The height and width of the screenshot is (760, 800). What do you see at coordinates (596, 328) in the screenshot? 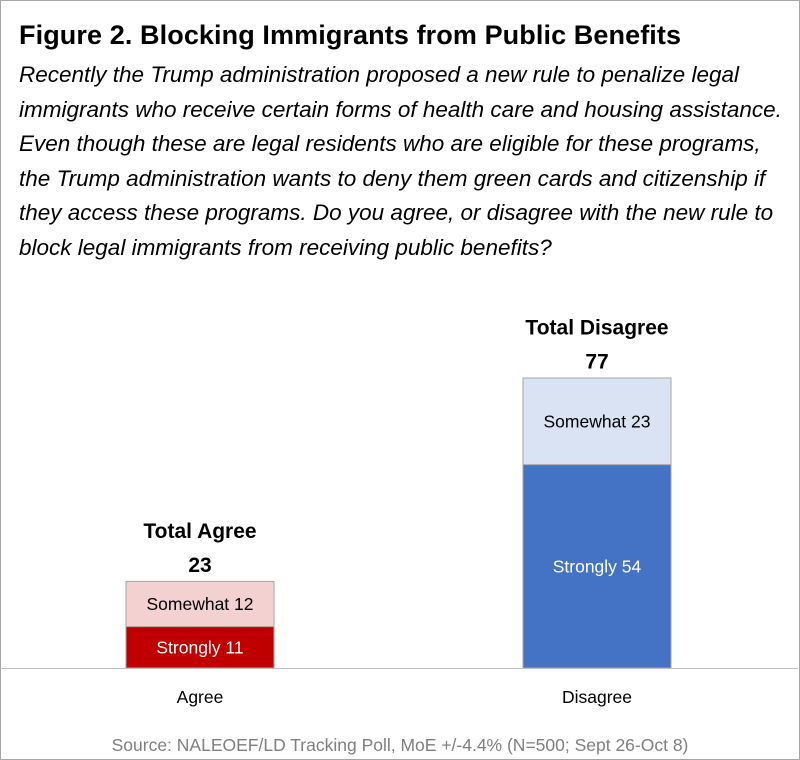
I see `total-label-disagree: Total Disagree` at bounding box center [596, 328].